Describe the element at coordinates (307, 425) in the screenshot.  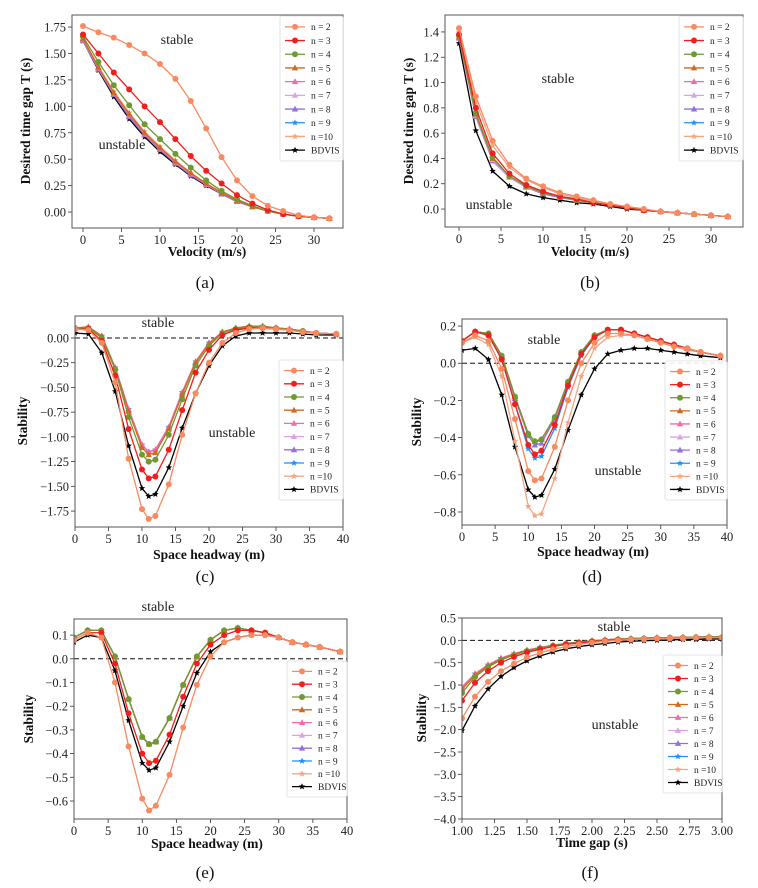
I see `legend-item: n = 6` at that location.